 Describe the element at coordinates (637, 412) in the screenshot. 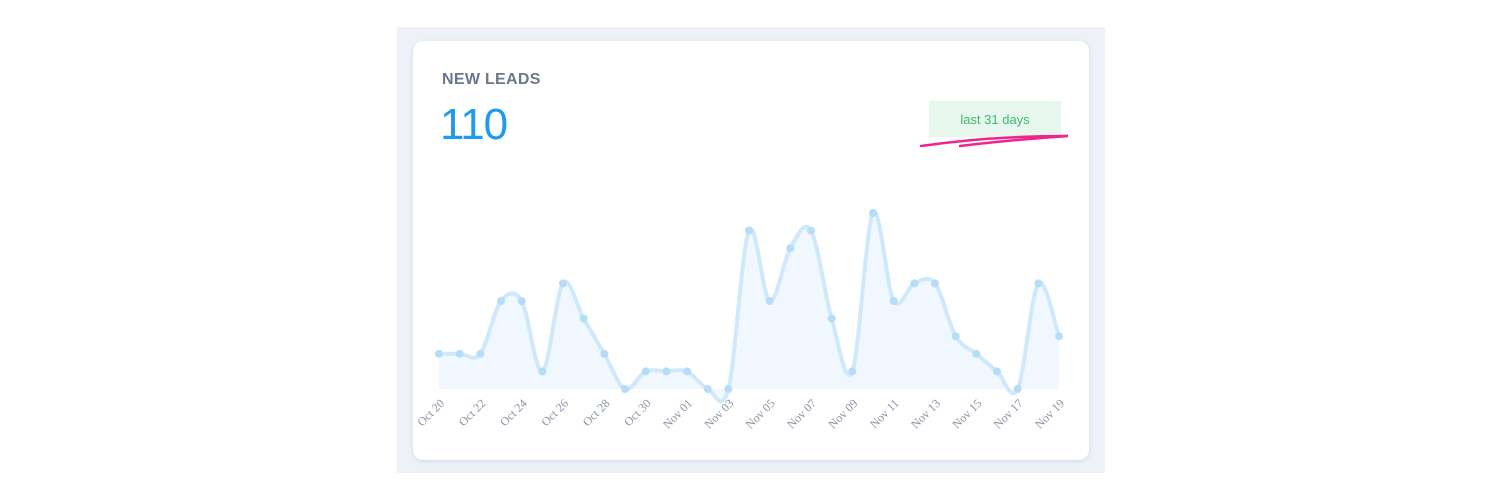

I see `x-tick-label: Oct 30` at that location.